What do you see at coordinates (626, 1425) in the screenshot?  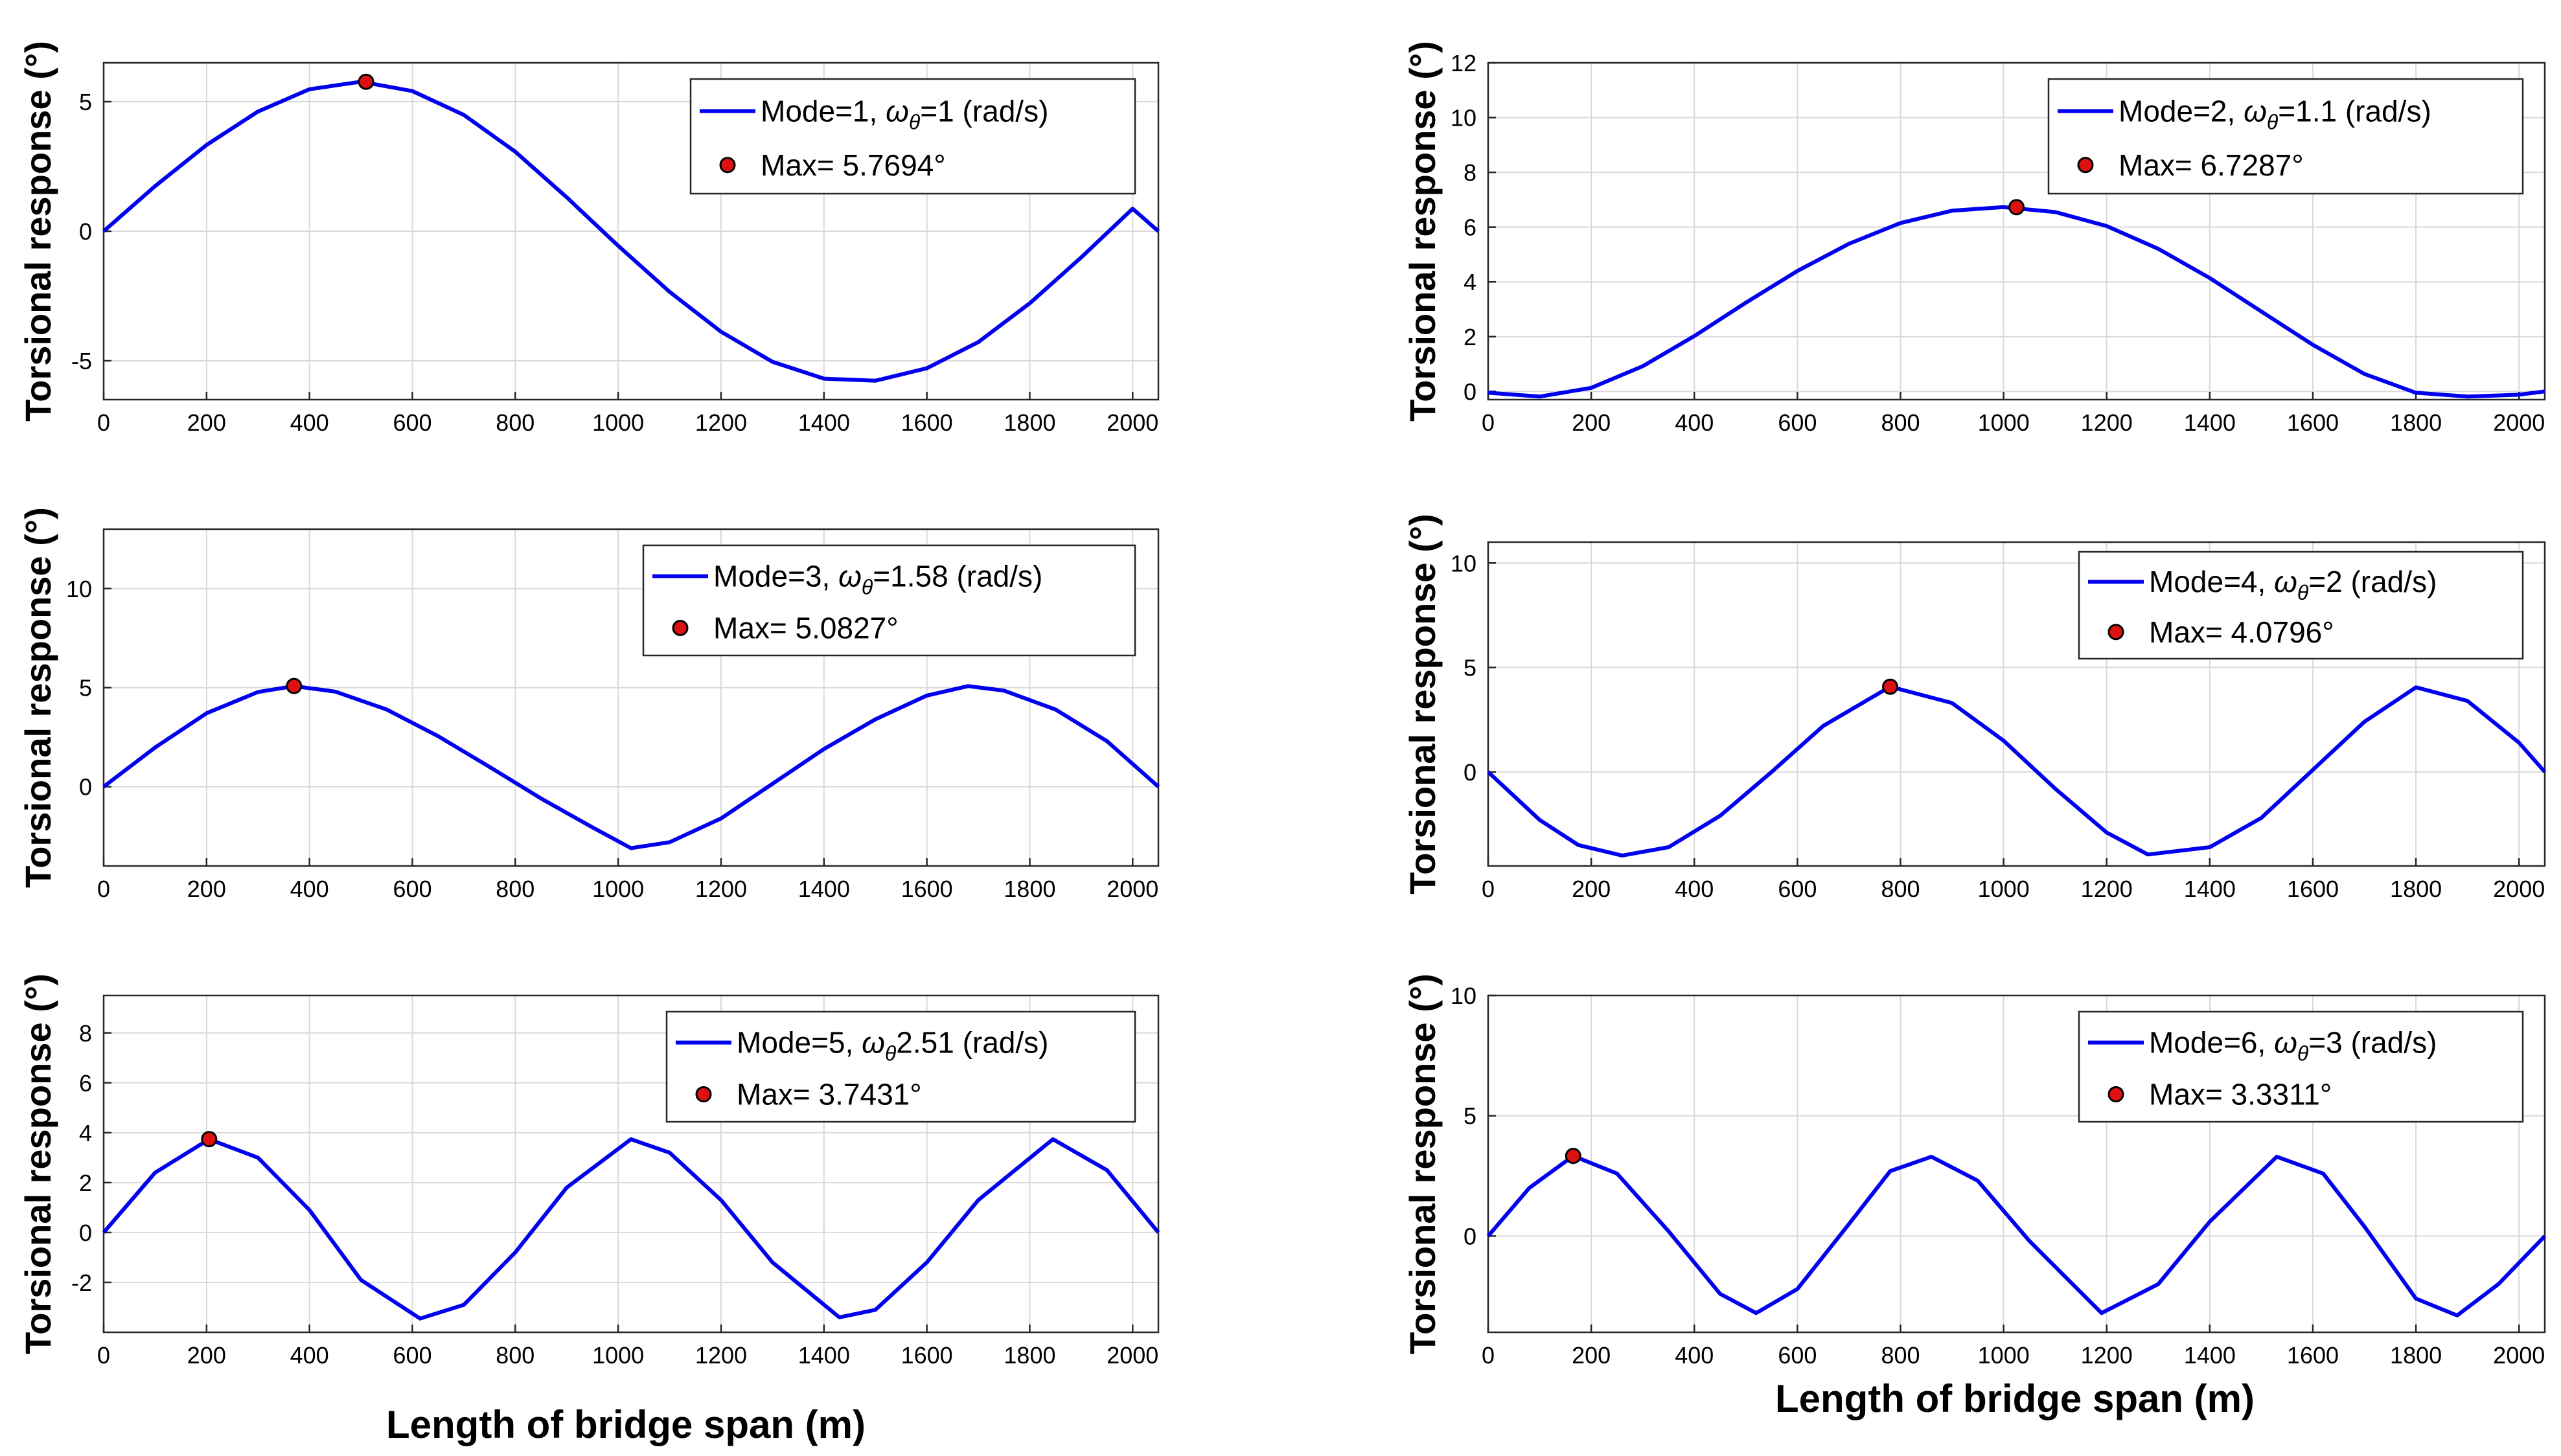 I see `x-axis-label-left: Length of bridge span (m)` at bounding box center [626, 1425].